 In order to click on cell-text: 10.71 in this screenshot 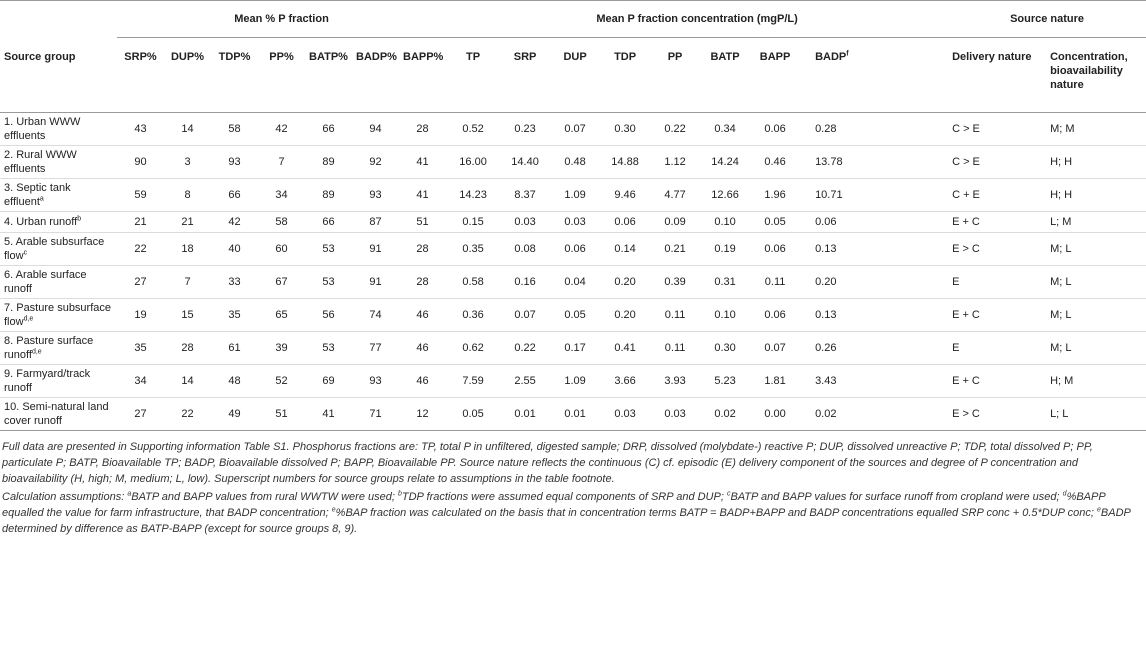, I will do `click(829, 195)`.